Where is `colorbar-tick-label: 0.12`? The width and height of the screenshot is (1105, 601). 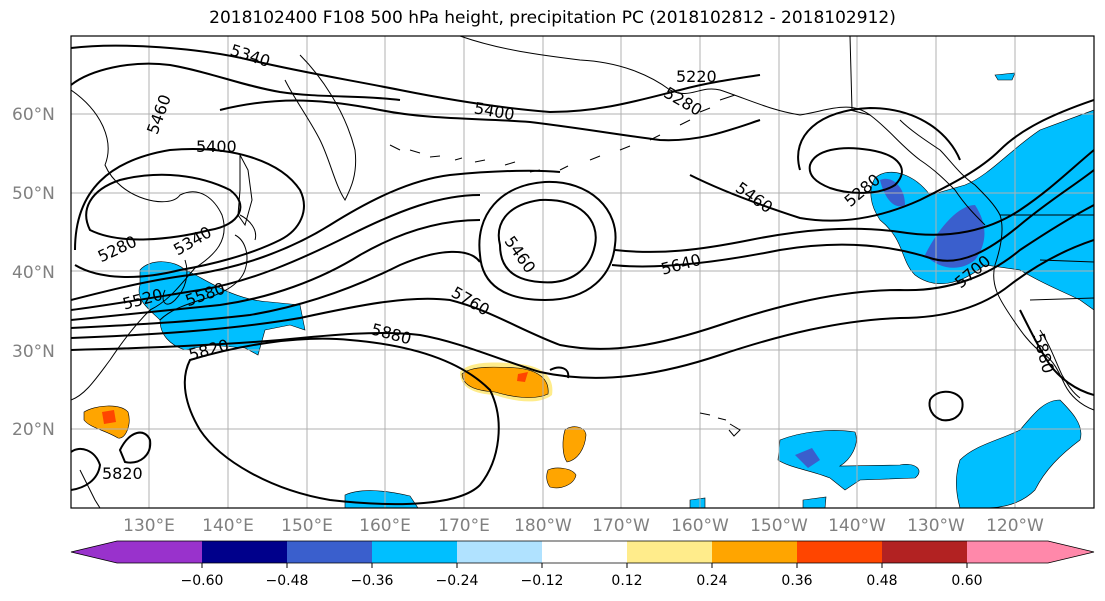 colorbar-tick-label: 0.12 is located at coordinates (626, 581).